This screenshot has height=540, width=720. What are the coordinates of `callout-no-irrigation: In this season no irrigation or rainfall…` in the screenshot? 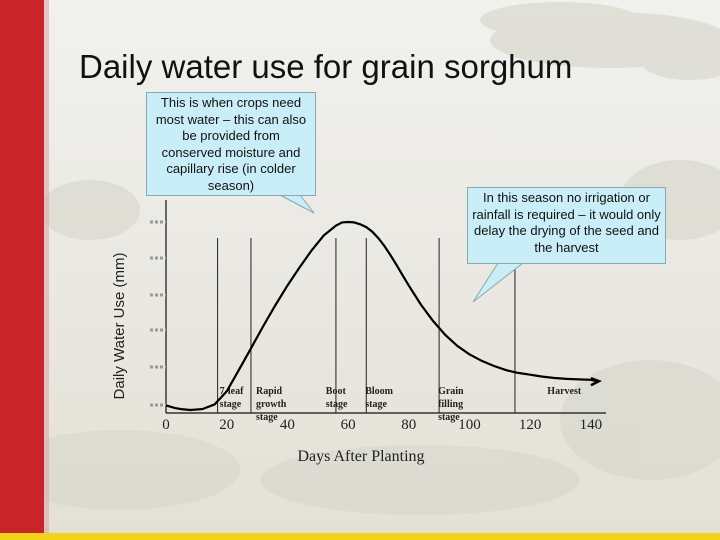 It's located at (566, 225).